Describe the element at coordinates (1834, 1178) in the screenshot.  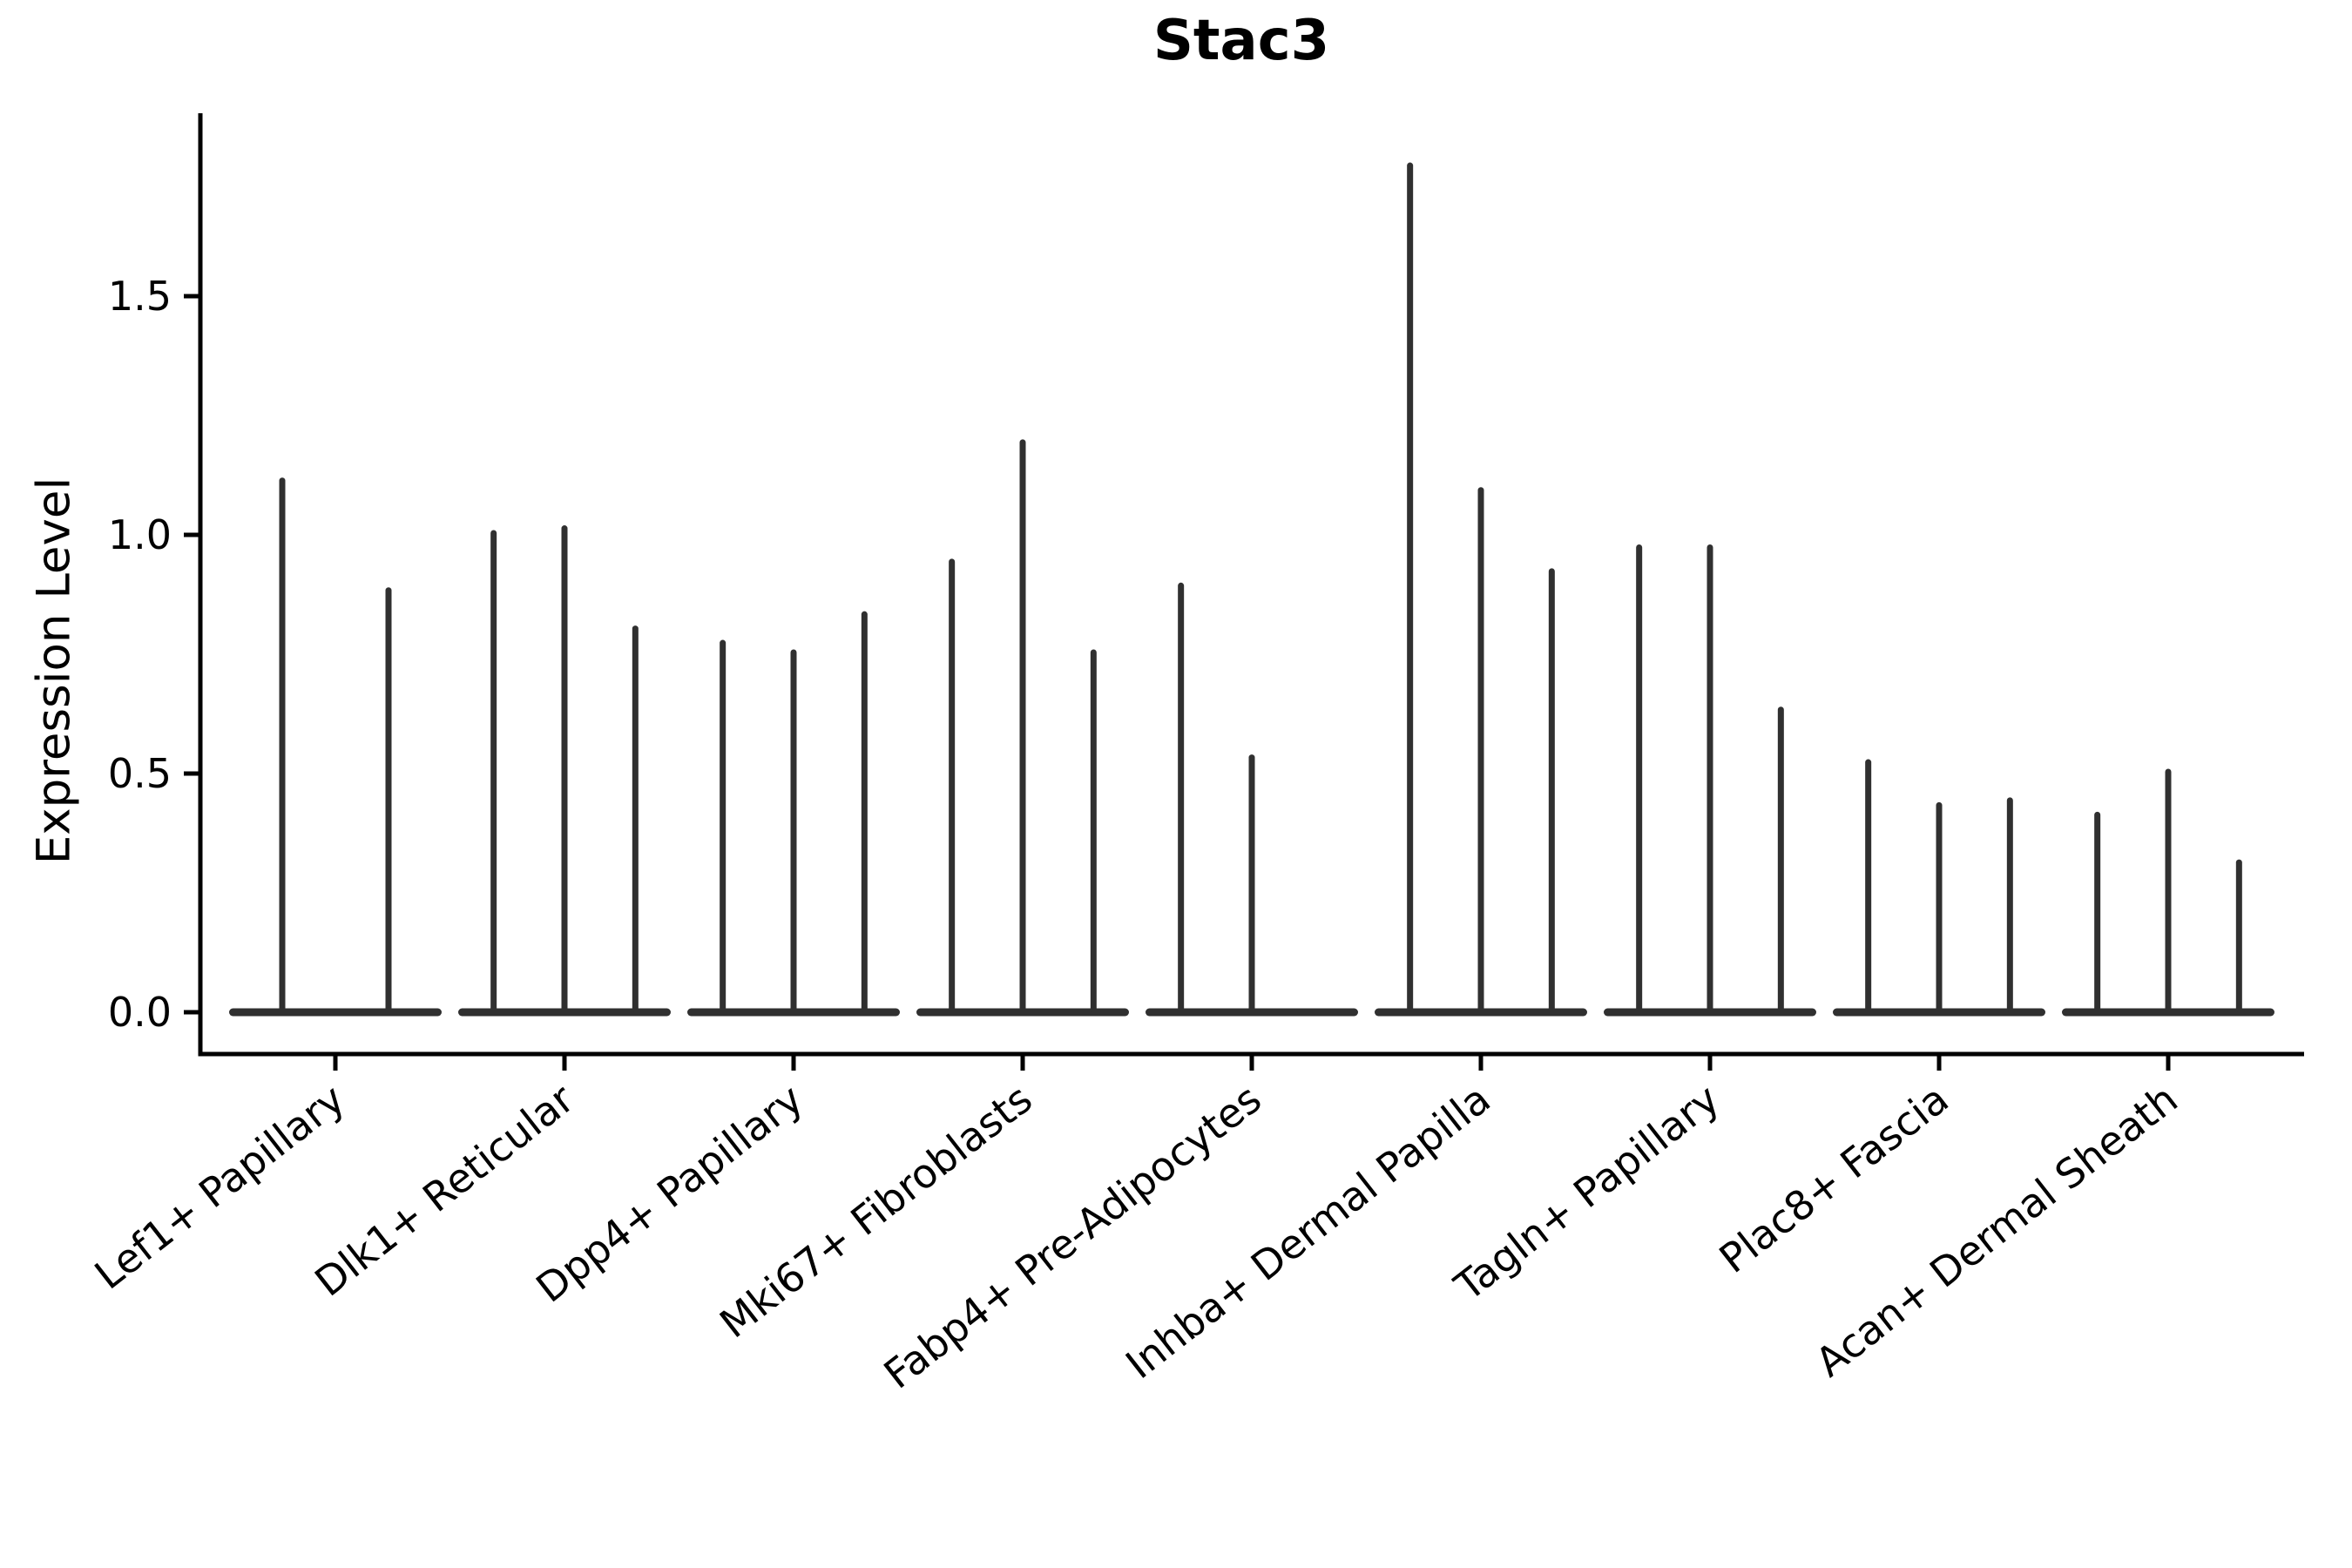
I see `x-tick-label: Plac8+ Fascia` at that location.